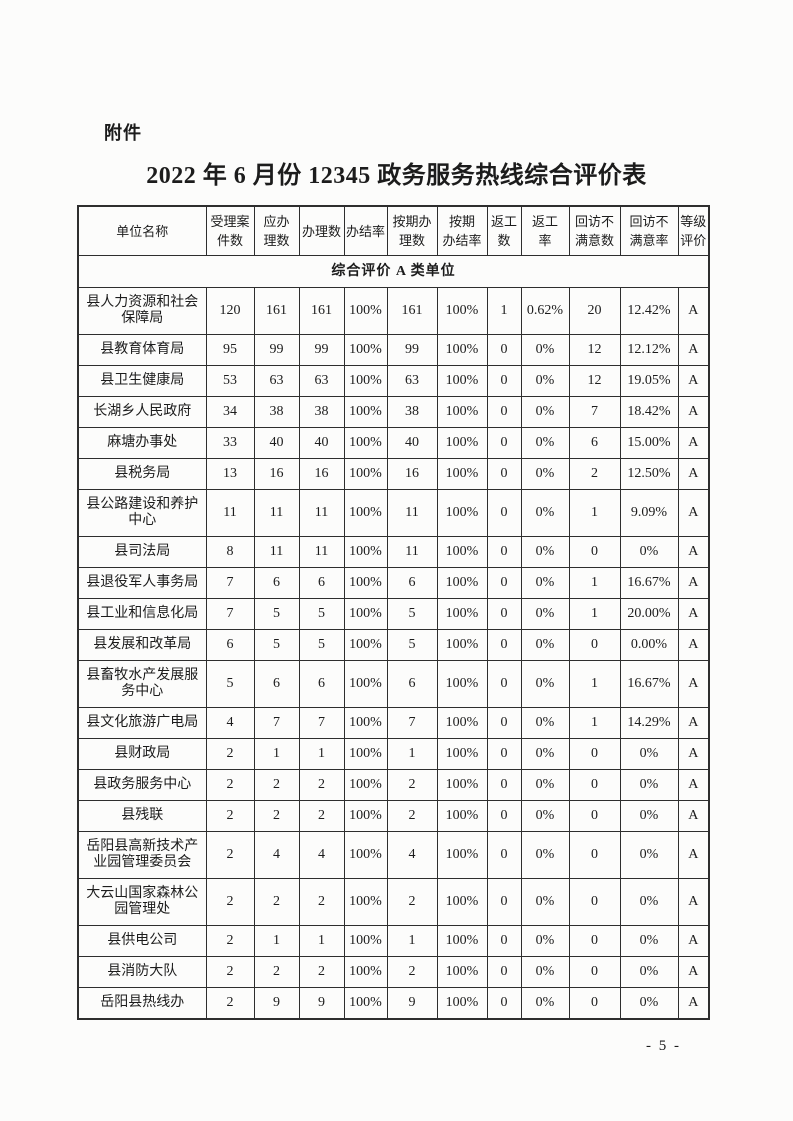 The height and width of the screenshot is (1121, 793). Describe the element at coordinates (142, 723) in the screenshot. I see `unit-name-cell: 县文化旅游广电局` at that location.